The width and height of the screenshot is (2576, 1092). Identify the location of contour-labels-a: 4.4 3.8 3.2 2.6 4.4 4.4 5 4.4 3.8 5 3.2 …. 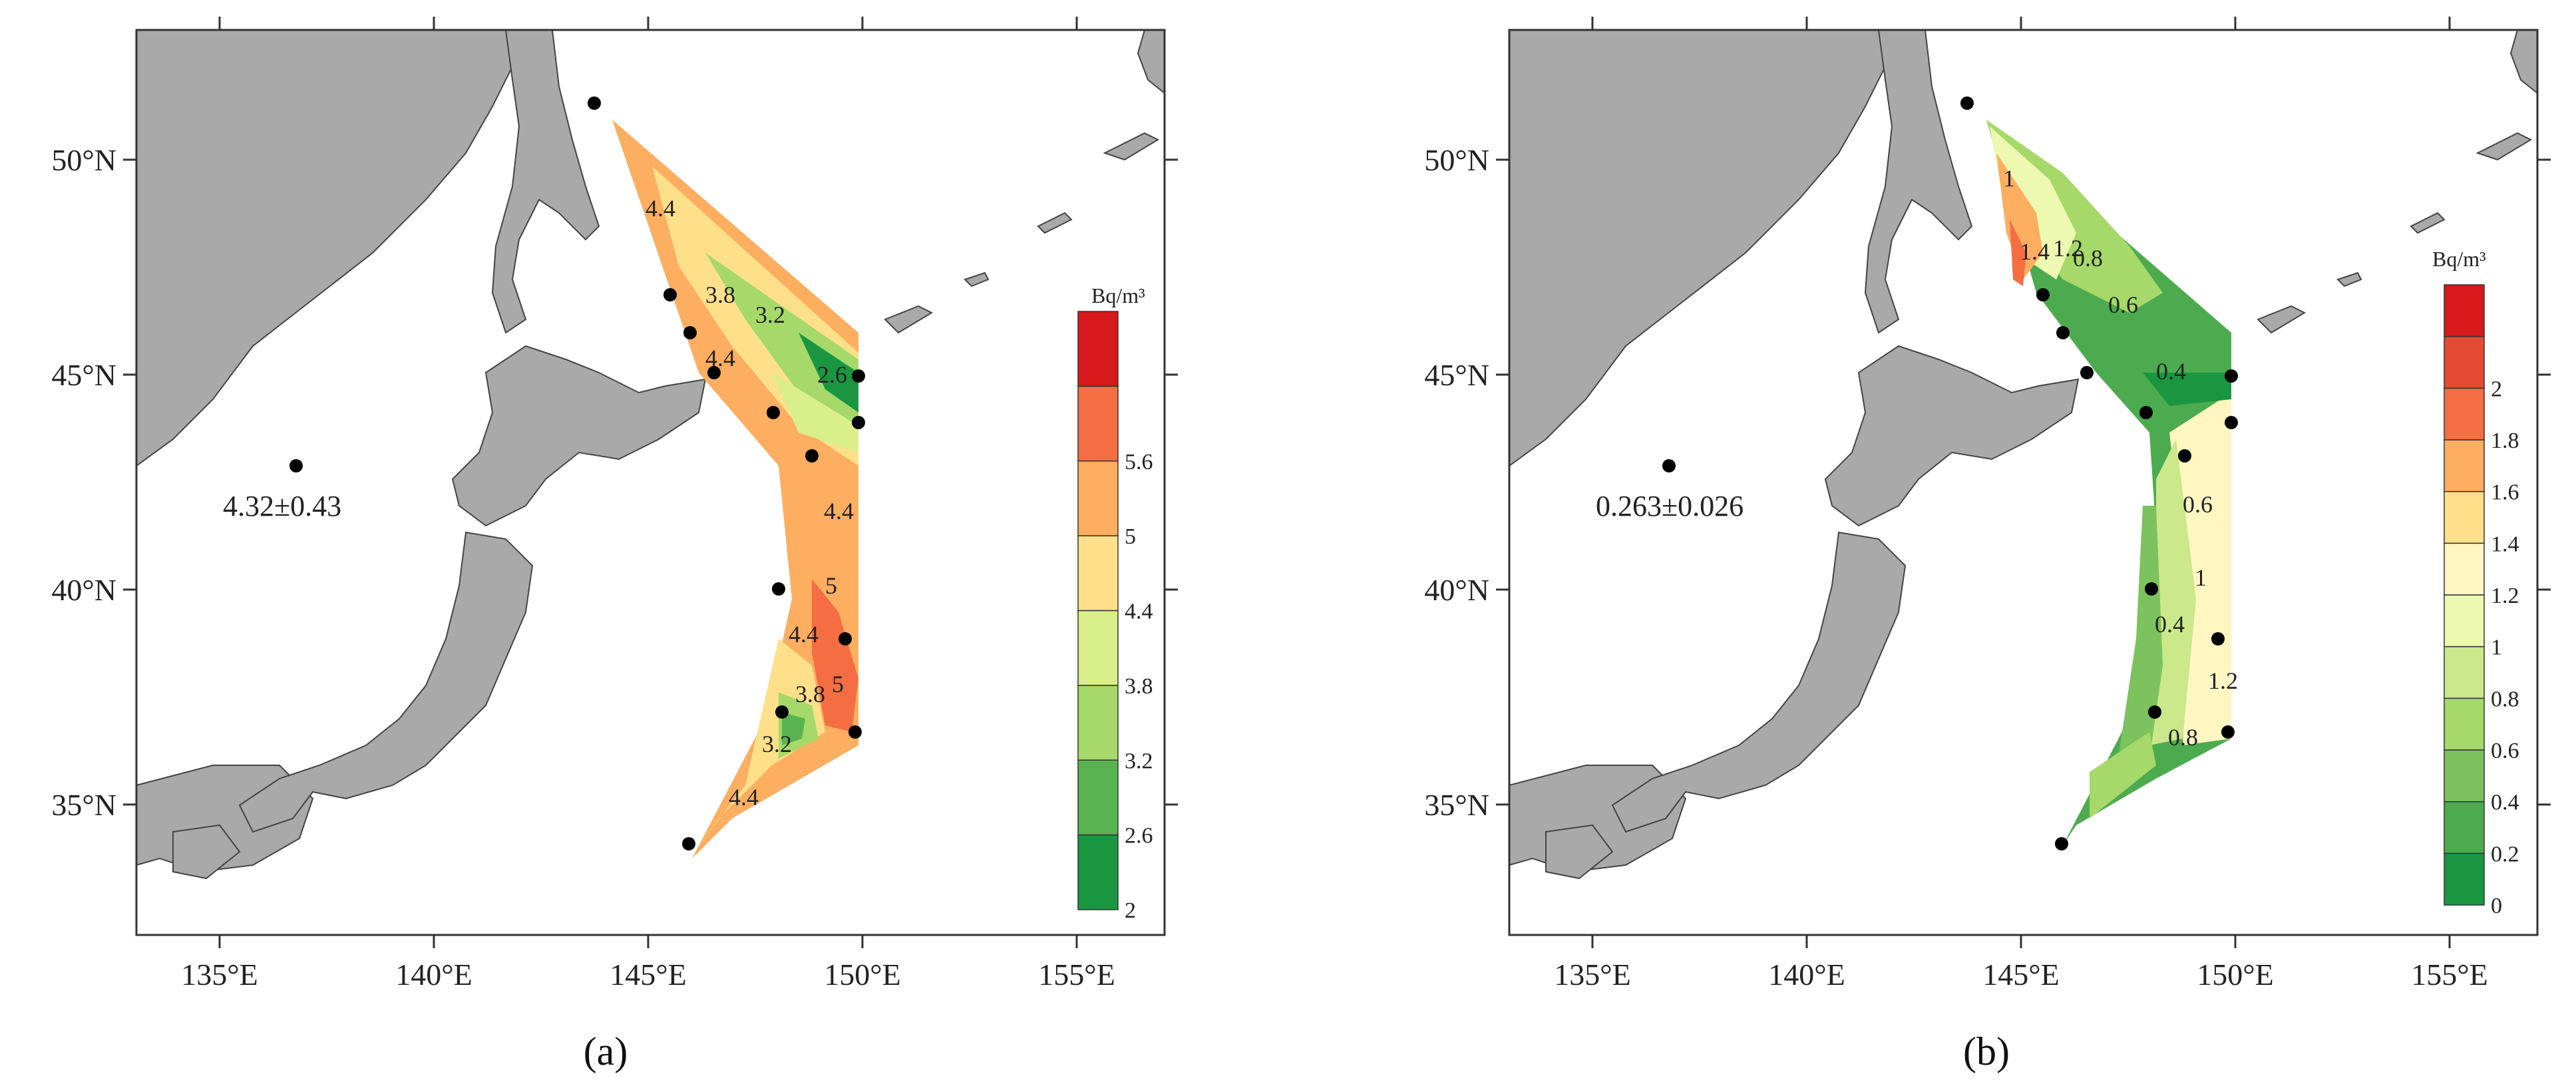
(749, 503).